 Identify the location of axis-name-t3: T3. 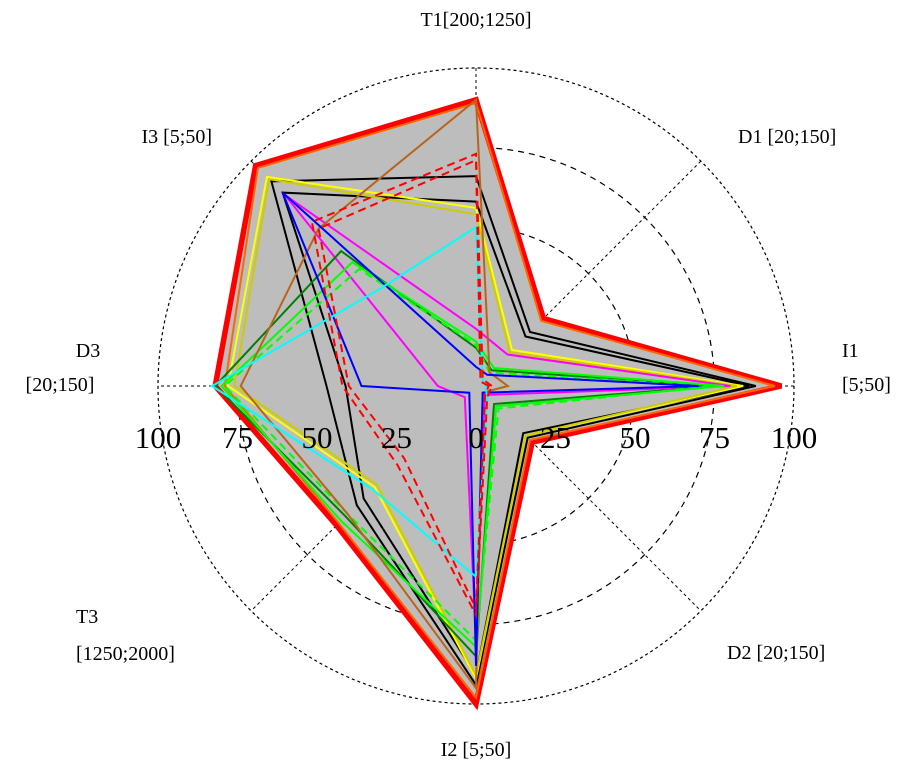
(87, 617).